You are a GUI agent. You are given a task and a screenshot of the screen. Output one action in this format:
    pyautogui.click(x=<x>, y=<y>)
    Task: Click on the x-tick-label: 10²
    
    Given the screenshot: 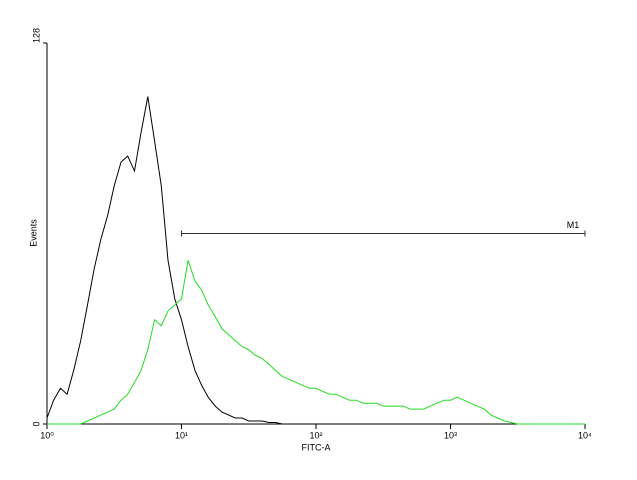 What is the action you would take?
    pyautogui.click(x=315, y=435)
    